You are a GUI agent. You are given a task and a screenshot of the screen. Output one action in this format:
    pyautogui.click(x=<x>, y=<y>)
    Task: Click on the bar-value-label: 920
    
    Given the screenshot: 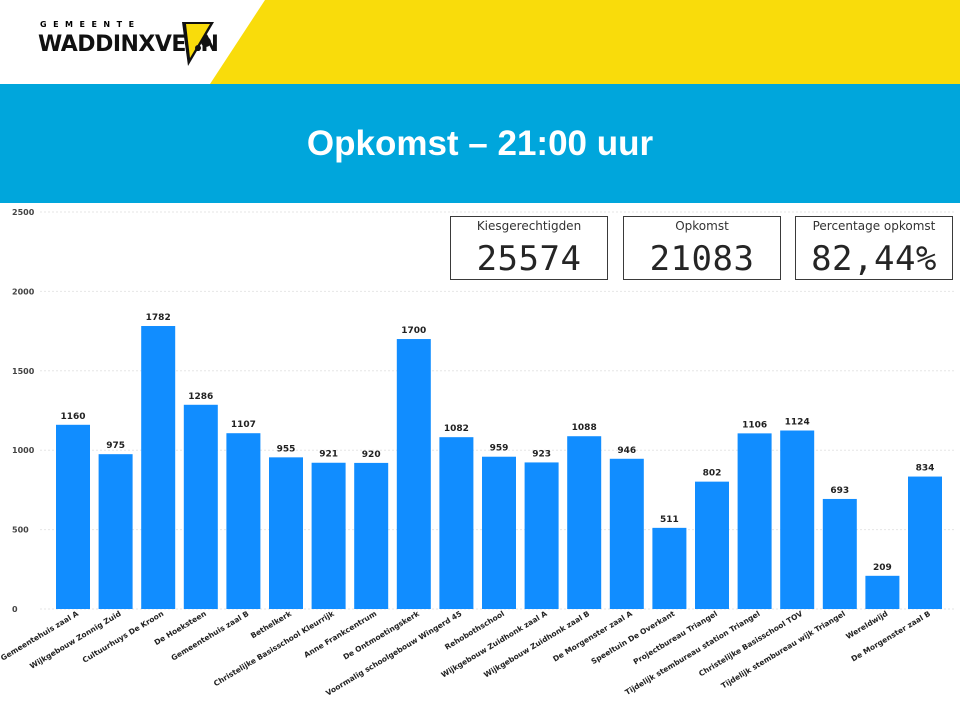 What is the action you would take?
    pyautogui.click(x=371, y=455)
    